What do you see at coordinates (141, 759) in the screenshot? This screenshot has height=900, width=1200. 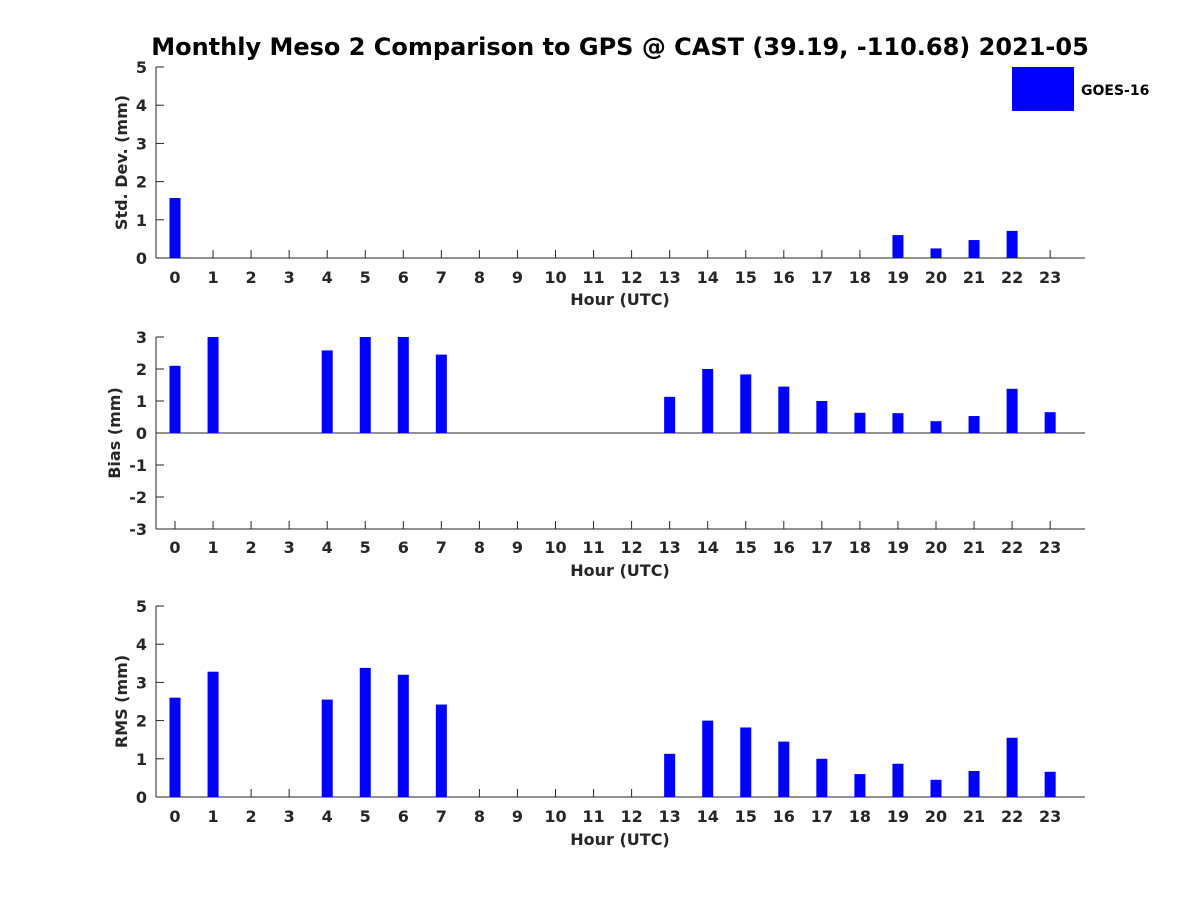 I see `y-tick-label: 1` at bounding box center [141, 759].